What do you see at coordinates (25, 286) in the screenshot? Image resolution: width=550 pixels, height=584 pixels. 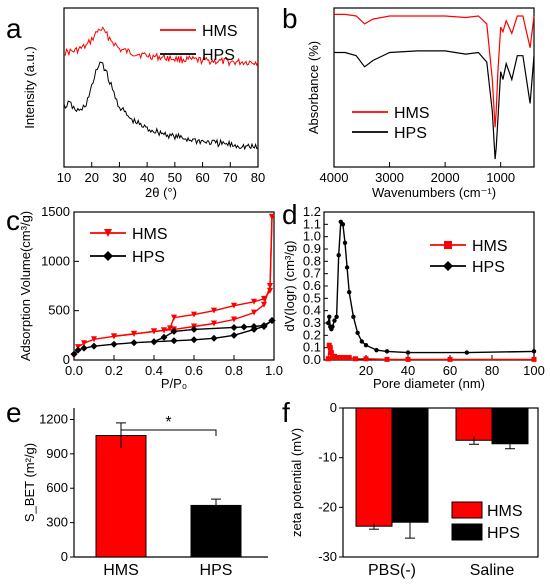 I see `panel-c-ylabel: Adsorption Volume(cm³/g)` at bounding box center [25, 286].